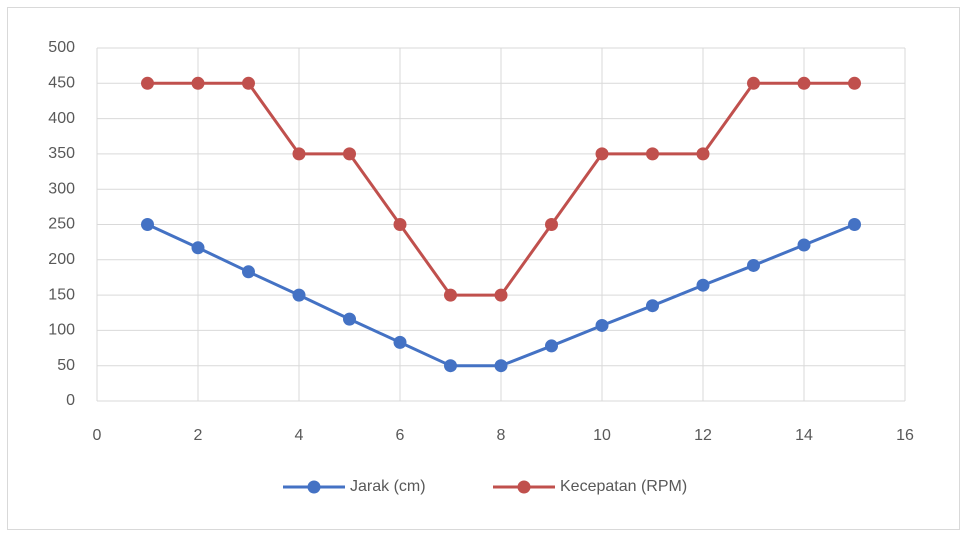 Image resolution: width=967 pixels, height=537 pixels. Describe the element at coordinates (388, 486) in the screenshot. I see `legend-label: Jarak (cm)` at that location.